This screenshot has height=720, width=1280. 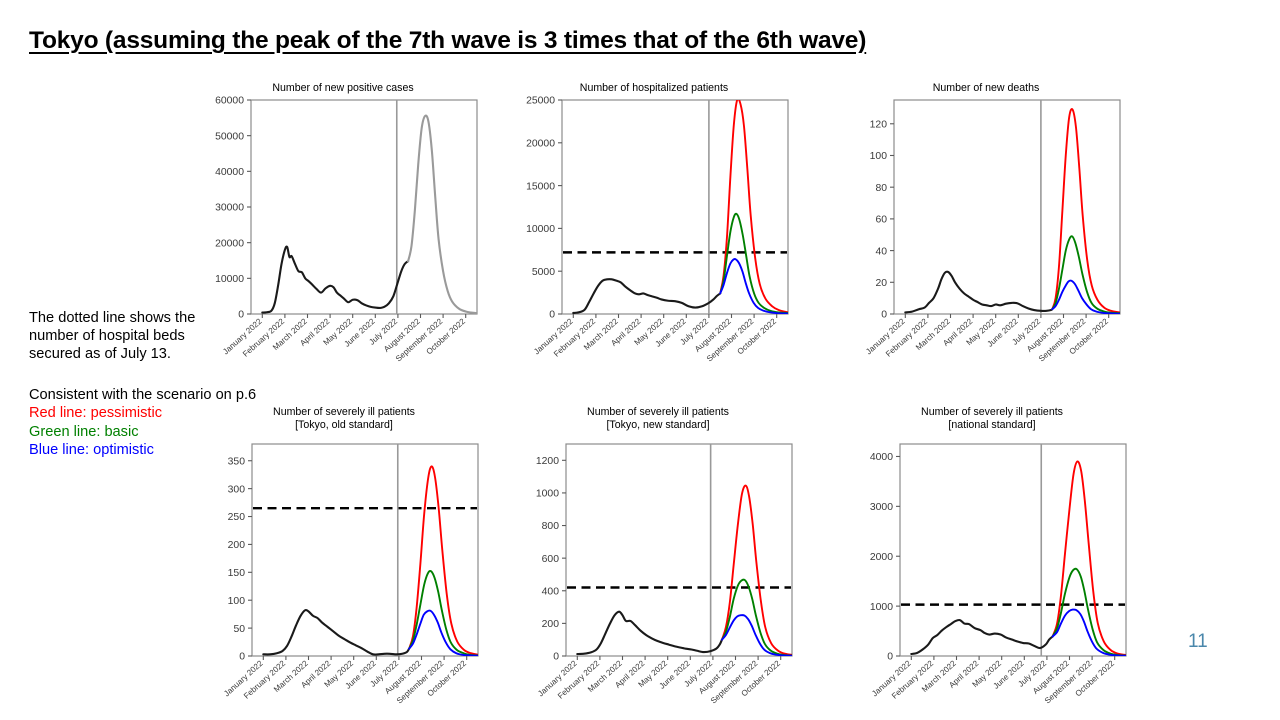 What do you see at coordinates (540, 186) in the screenshot?
I see `y-tick-label: 15000` at bounding box center [540, 186].